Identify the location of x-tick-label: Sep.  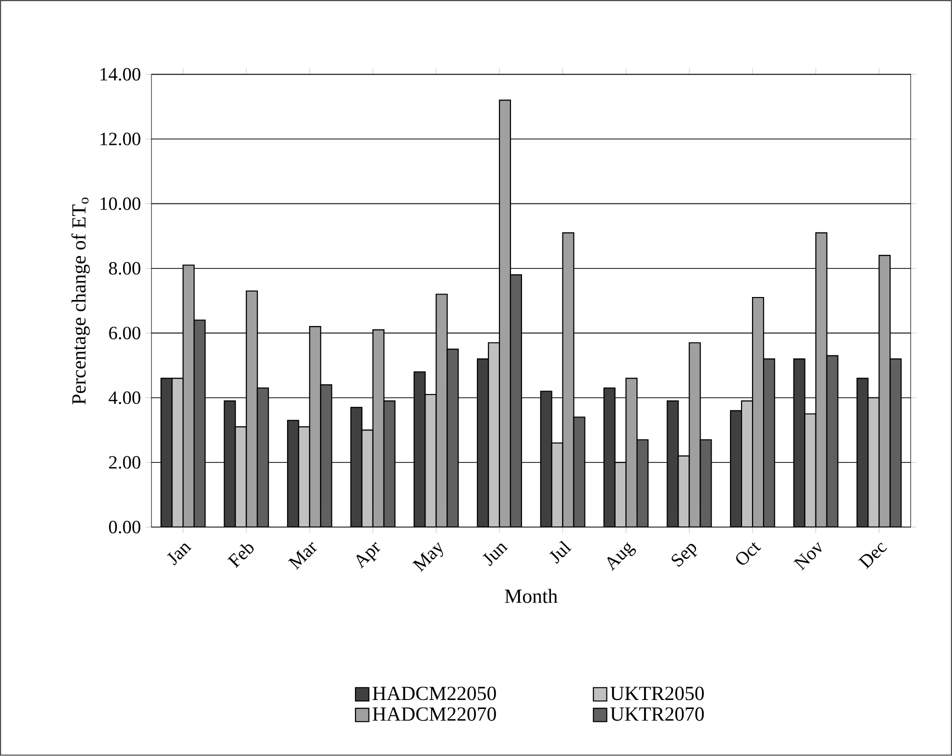
(685, 555).